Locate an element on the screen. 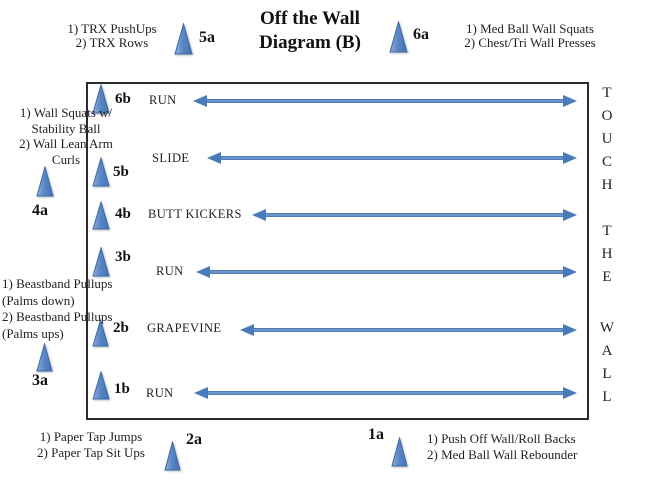 The height and width of the screenshot is (481, 646). cone-4b-icon is located at coordinates (101, 215).